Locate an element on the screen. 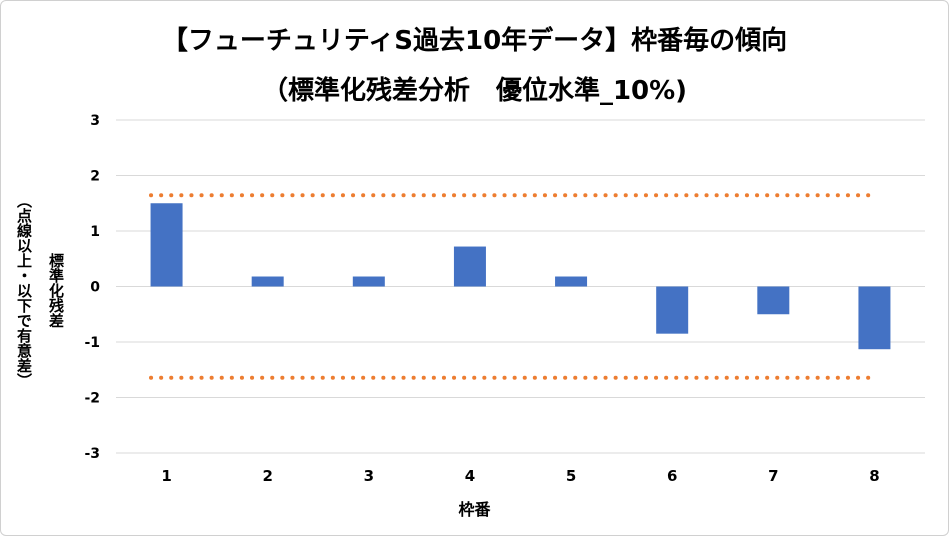 The height and width of the screenshot is (536, 949). y-tick-label: 1 is located at coordinates (95, 232).